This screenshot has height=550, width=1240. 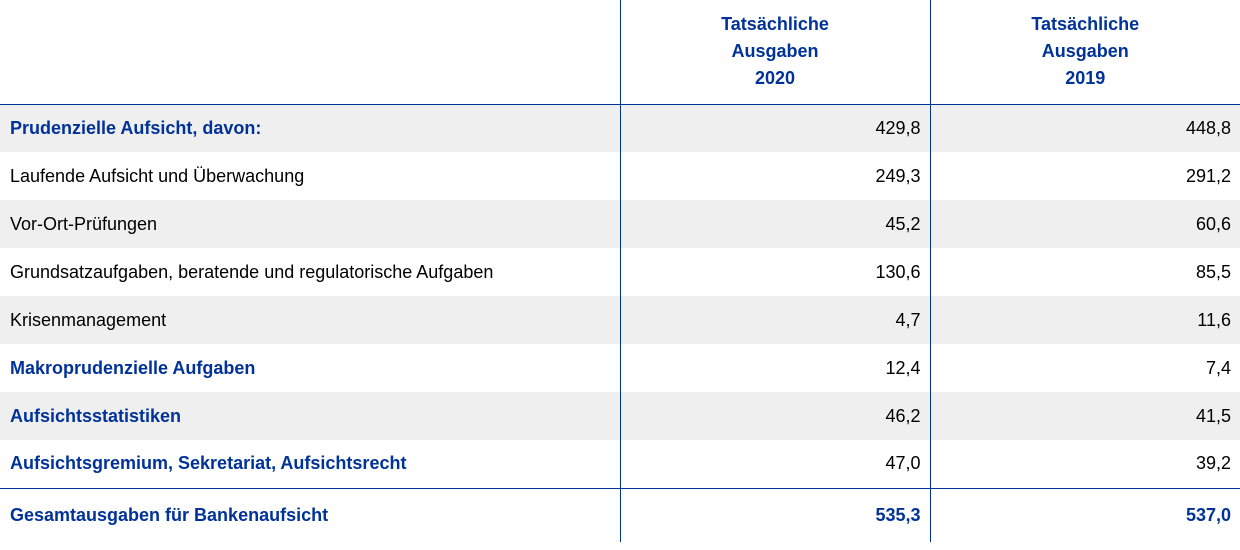 What do you see at coordinates (1085, 224) in the screenshot?
I see `row-value-2019: 60,6` at bounding box center [1085, 224].